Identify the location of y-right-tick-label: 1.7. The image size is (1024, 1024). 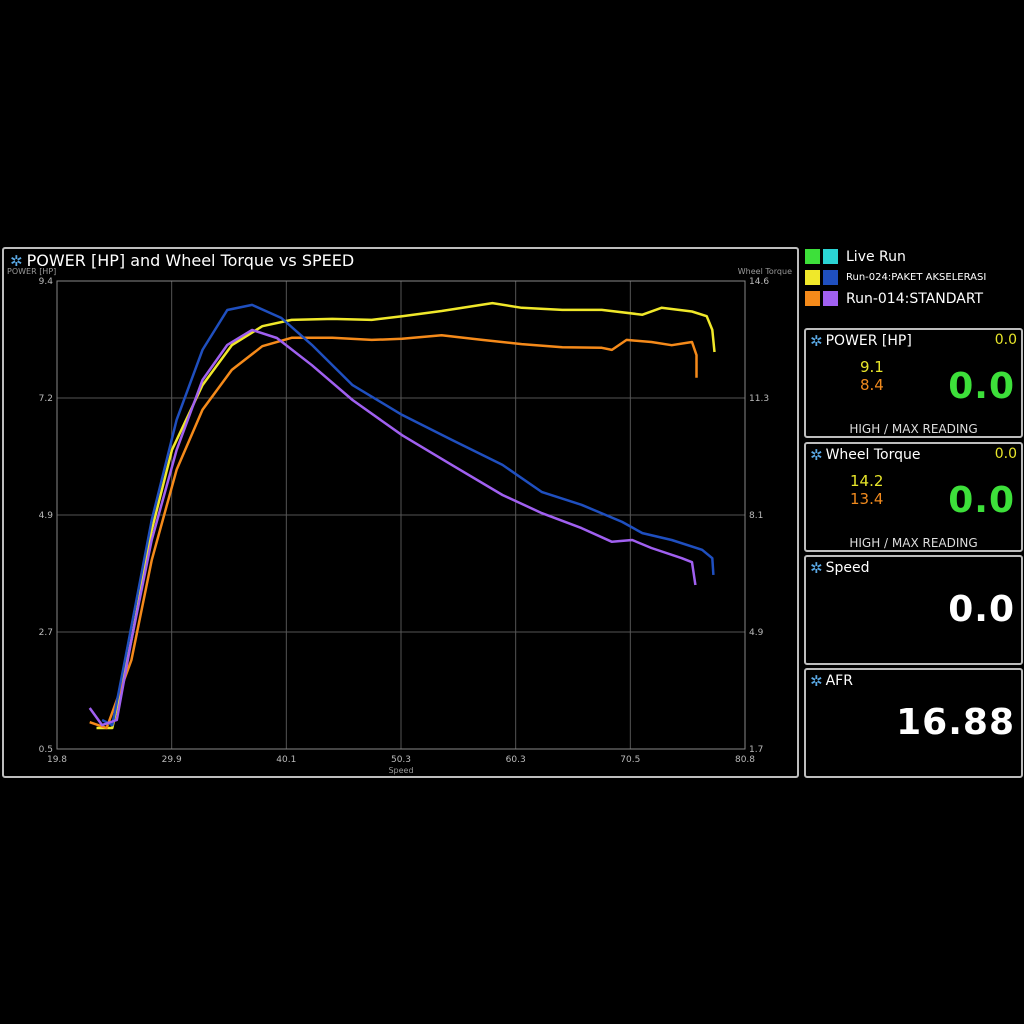
(756, 750).